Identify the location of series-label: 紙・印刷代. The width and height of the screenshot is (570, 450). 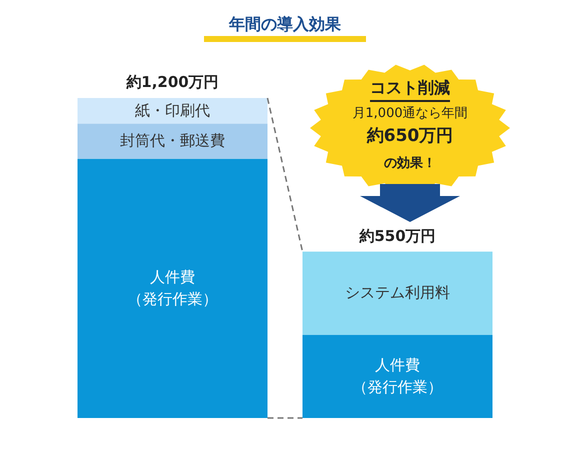
(172, 111).